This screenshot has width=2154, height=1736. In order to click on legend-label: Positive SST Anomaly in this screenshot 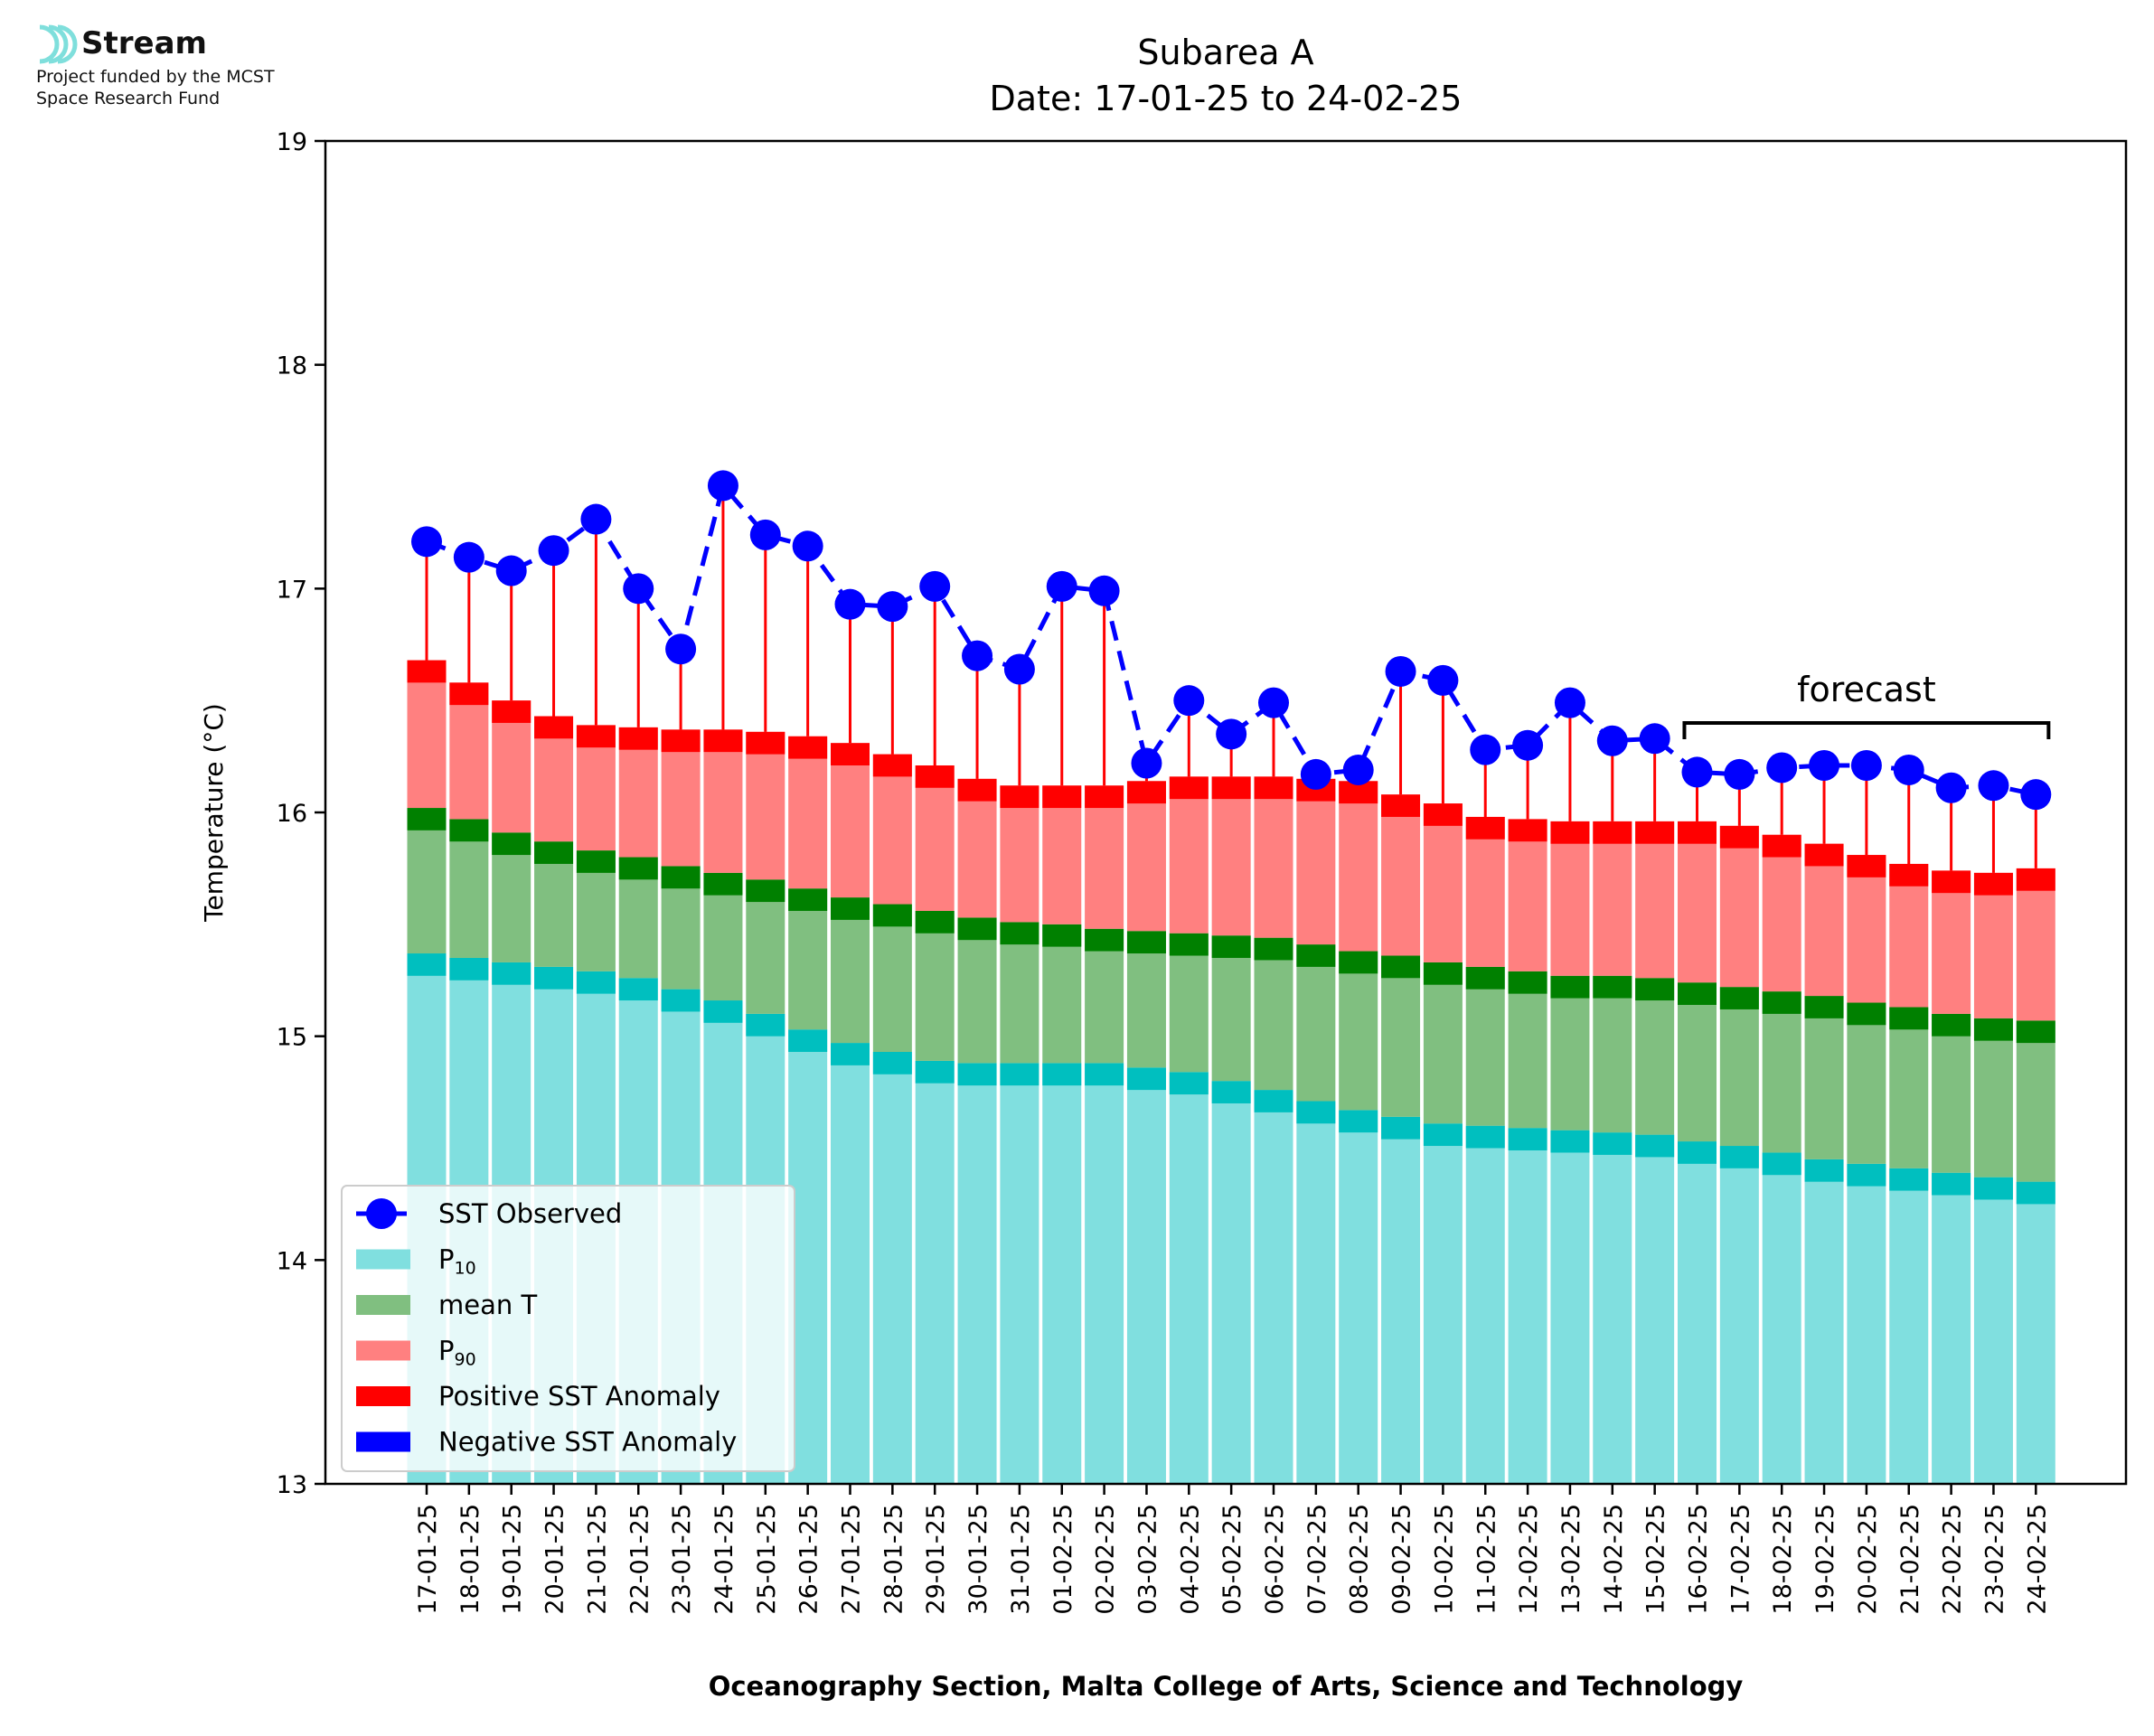, I will do `click(579, 1397)`.